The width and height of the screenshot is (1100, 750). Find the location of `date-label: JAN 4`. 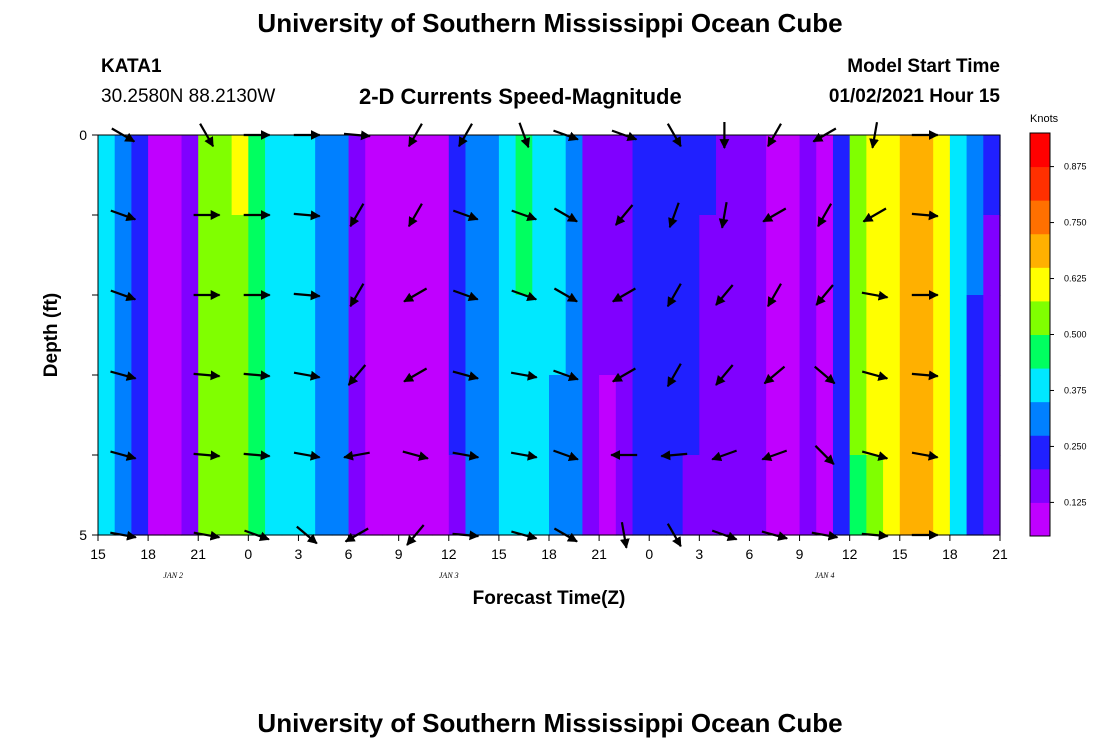

date-label: JAN 4 is located at coordinates (825, 575).